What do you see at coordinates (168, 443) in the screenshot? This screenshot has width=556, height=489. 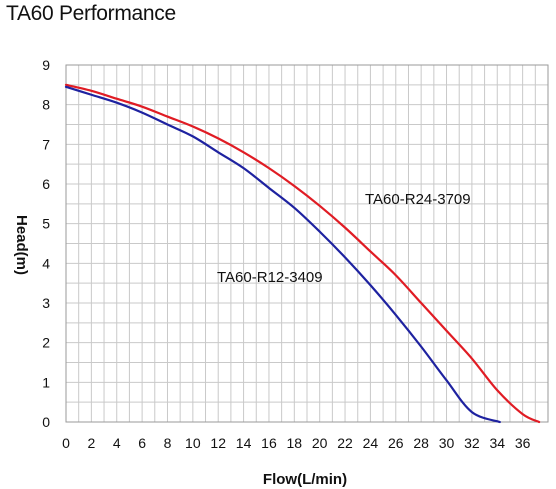 I see `x-tick-label: 8` at bounding box center [168, 443].